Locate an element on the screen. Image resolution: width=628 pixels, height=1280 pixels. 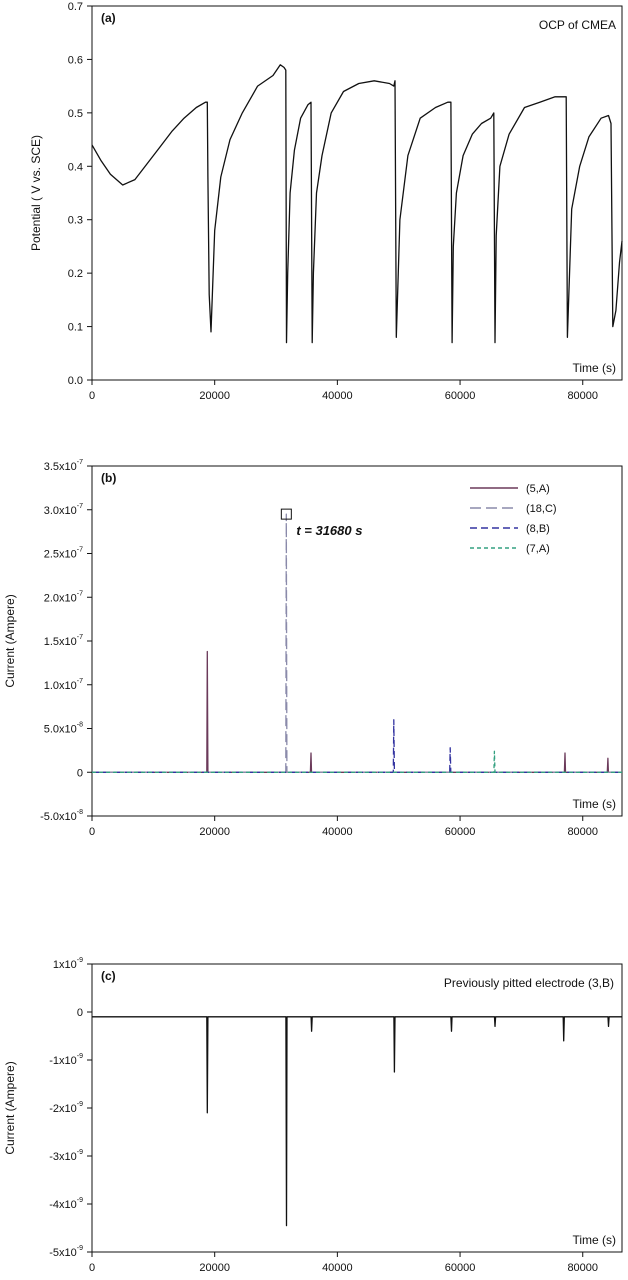
y-tick-mantissa: -4x10 is located at coordinates (63, 1205).